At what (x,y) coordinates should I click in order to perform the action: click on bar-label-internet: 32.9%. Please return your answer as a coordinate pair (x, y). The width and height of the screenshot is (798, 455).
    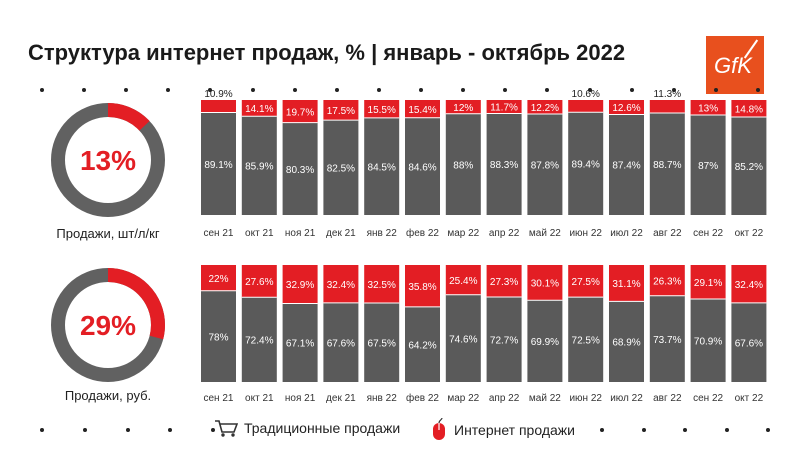
    Looking at the image, I should click on (300, 285).